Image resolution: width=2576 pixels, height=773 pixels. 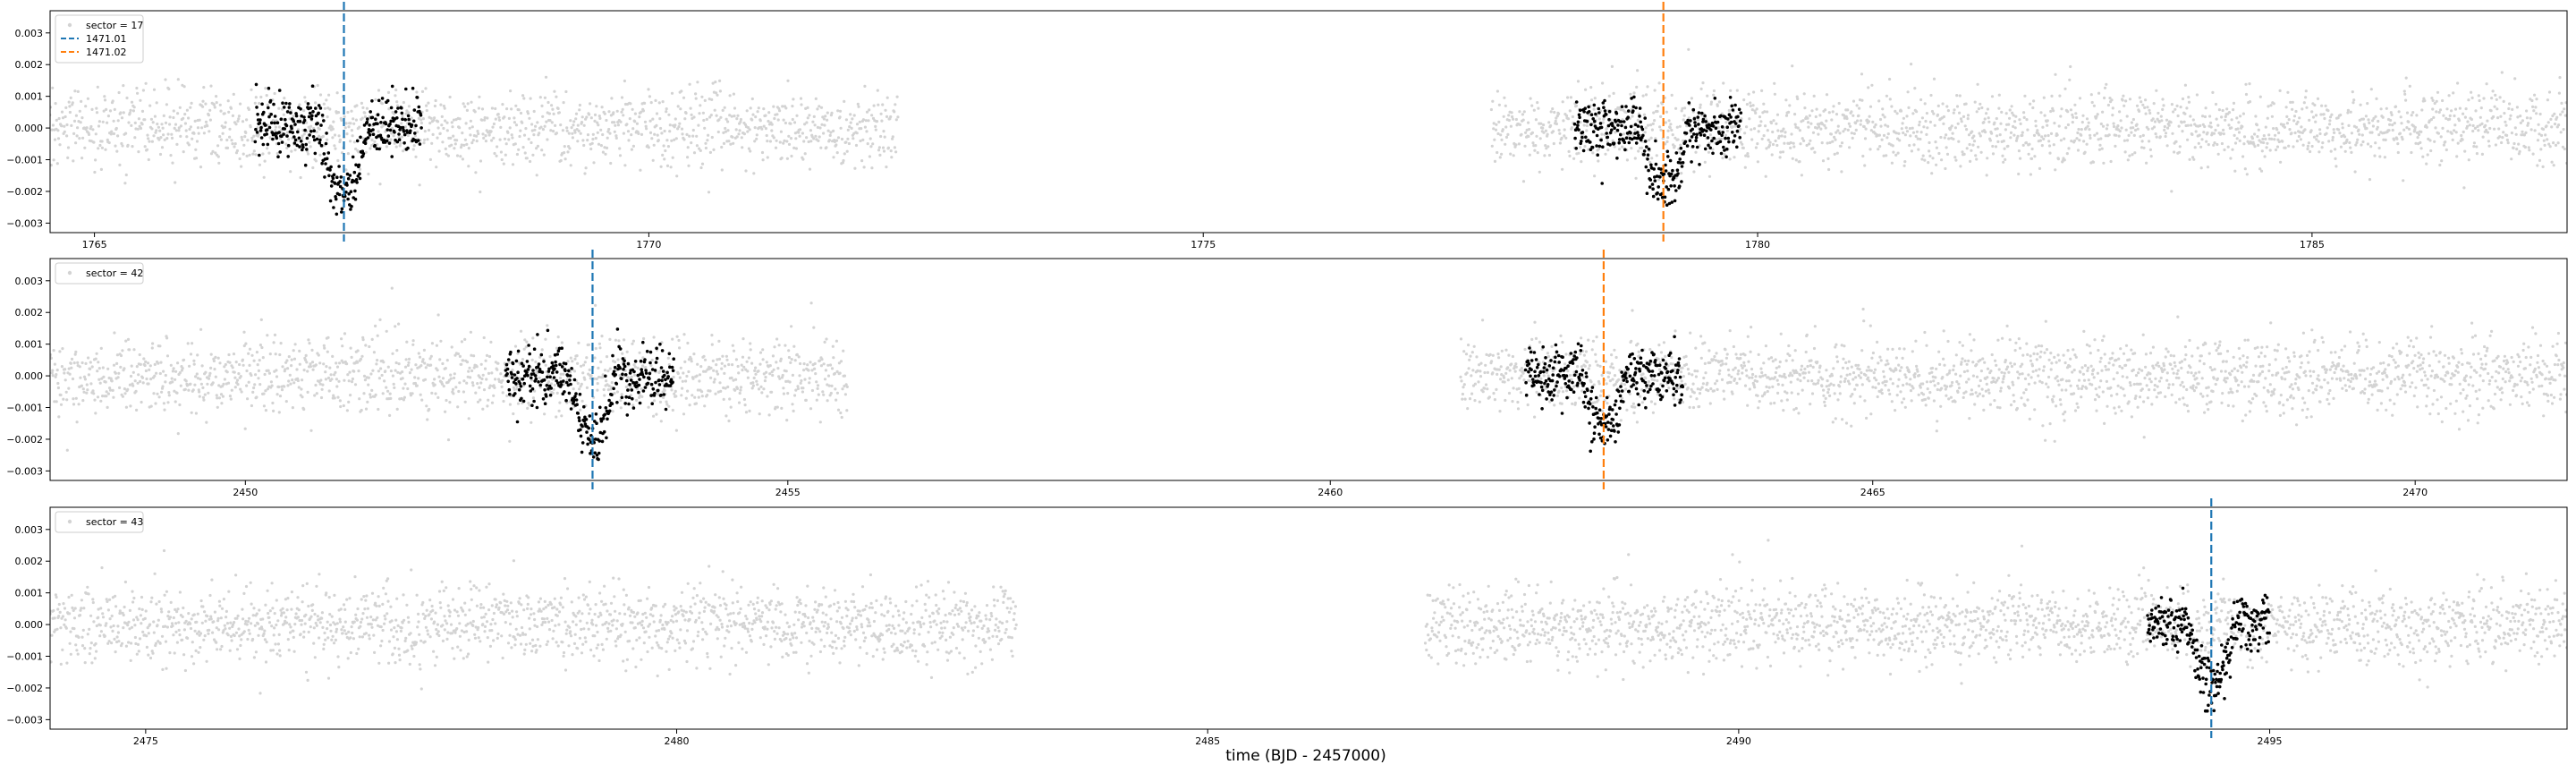 I want to click on legend-label: sector = 42, so click(x=114, y=273).